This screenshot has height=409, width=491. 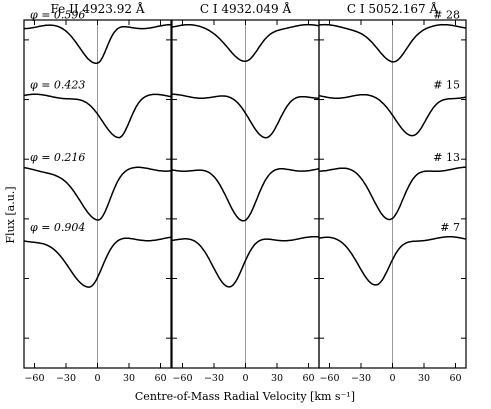 I want to click on x-tick-label-3-0: −60, so click(x=329, y=378).